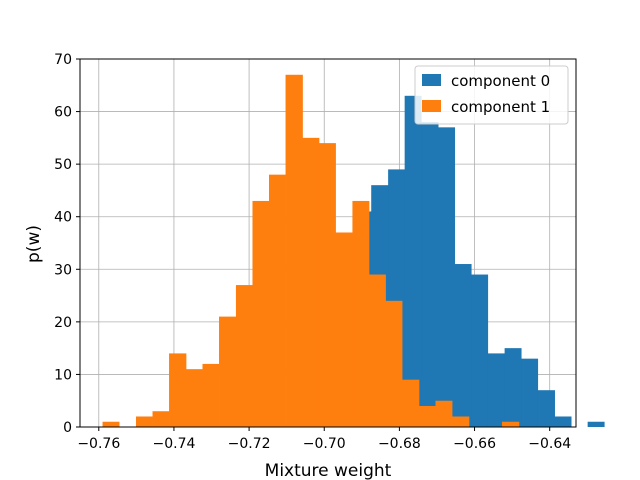  Describe the element at coordinates (500, 107) in the screenshot. I see `legend-label: component 1` at that location.